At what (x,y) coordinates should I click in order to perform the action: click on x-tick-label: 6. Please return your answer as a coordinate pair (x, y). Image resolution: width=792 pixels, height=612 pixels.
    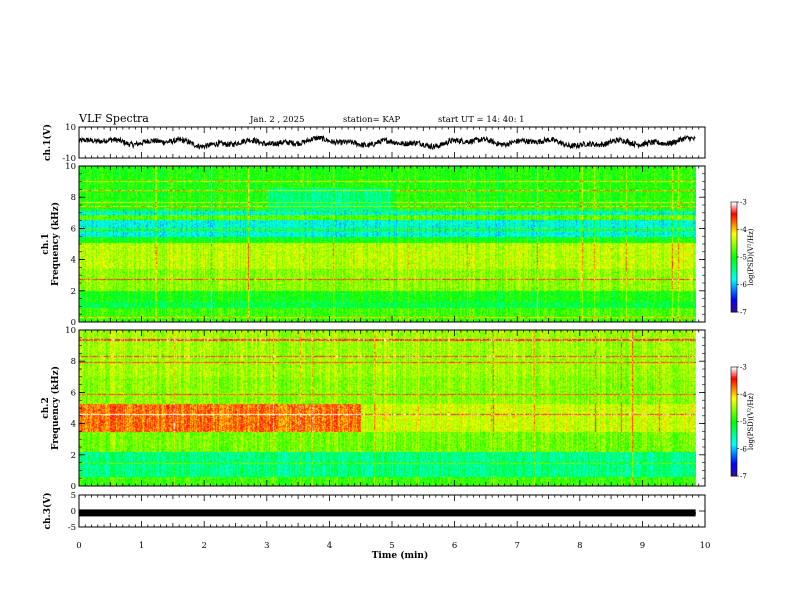
    Looking at the image, I should click on (454, 546).